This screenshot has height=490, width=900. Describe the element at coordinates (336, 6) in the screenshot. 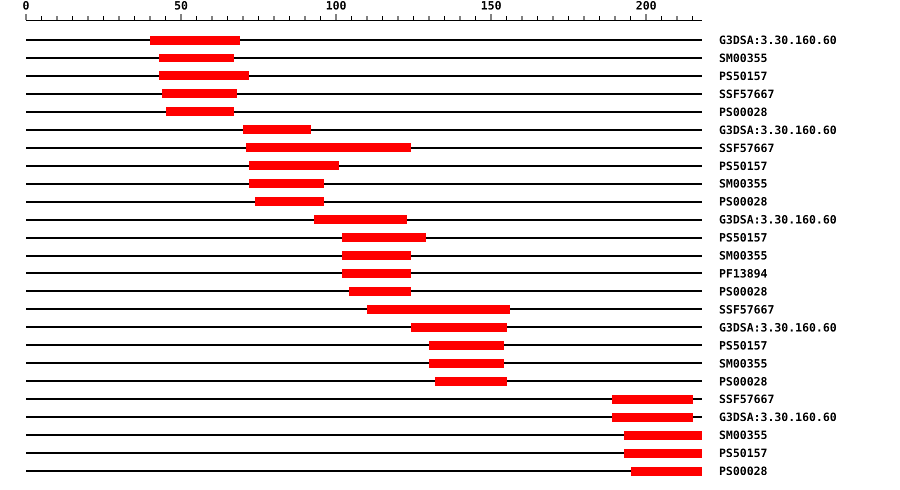

I see `x-tick-label: 100` at that location.